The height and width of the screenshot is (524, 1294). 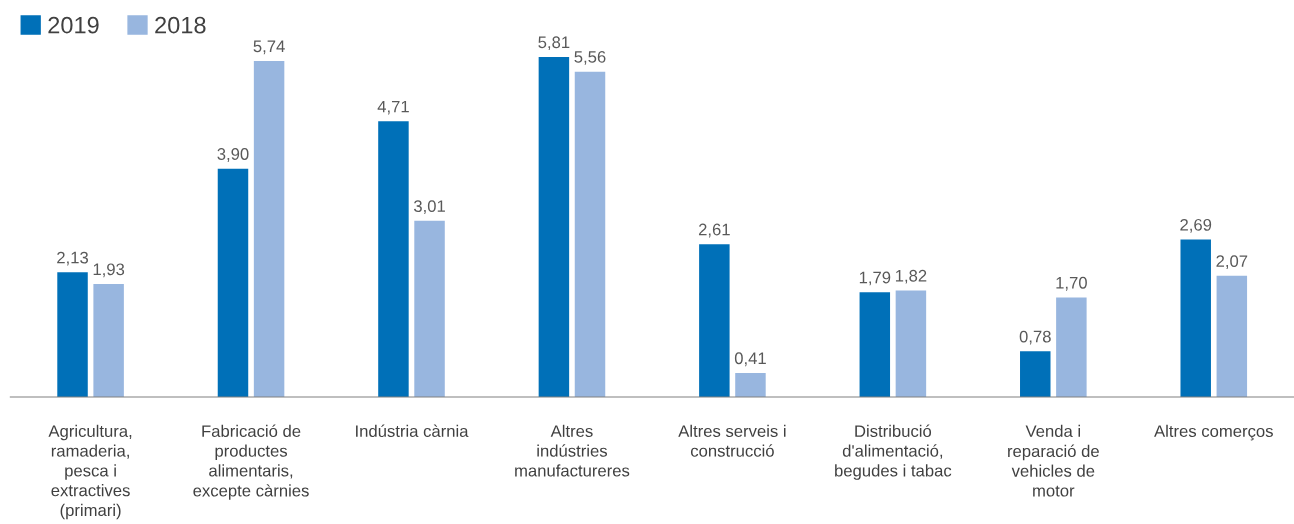 What do you see at coordinates (90, 472) in the screenshot?
I see `x-tick-label: Agricultura, ramaderia, pesca i extractives (primari)` at bounding box center [90, 472].